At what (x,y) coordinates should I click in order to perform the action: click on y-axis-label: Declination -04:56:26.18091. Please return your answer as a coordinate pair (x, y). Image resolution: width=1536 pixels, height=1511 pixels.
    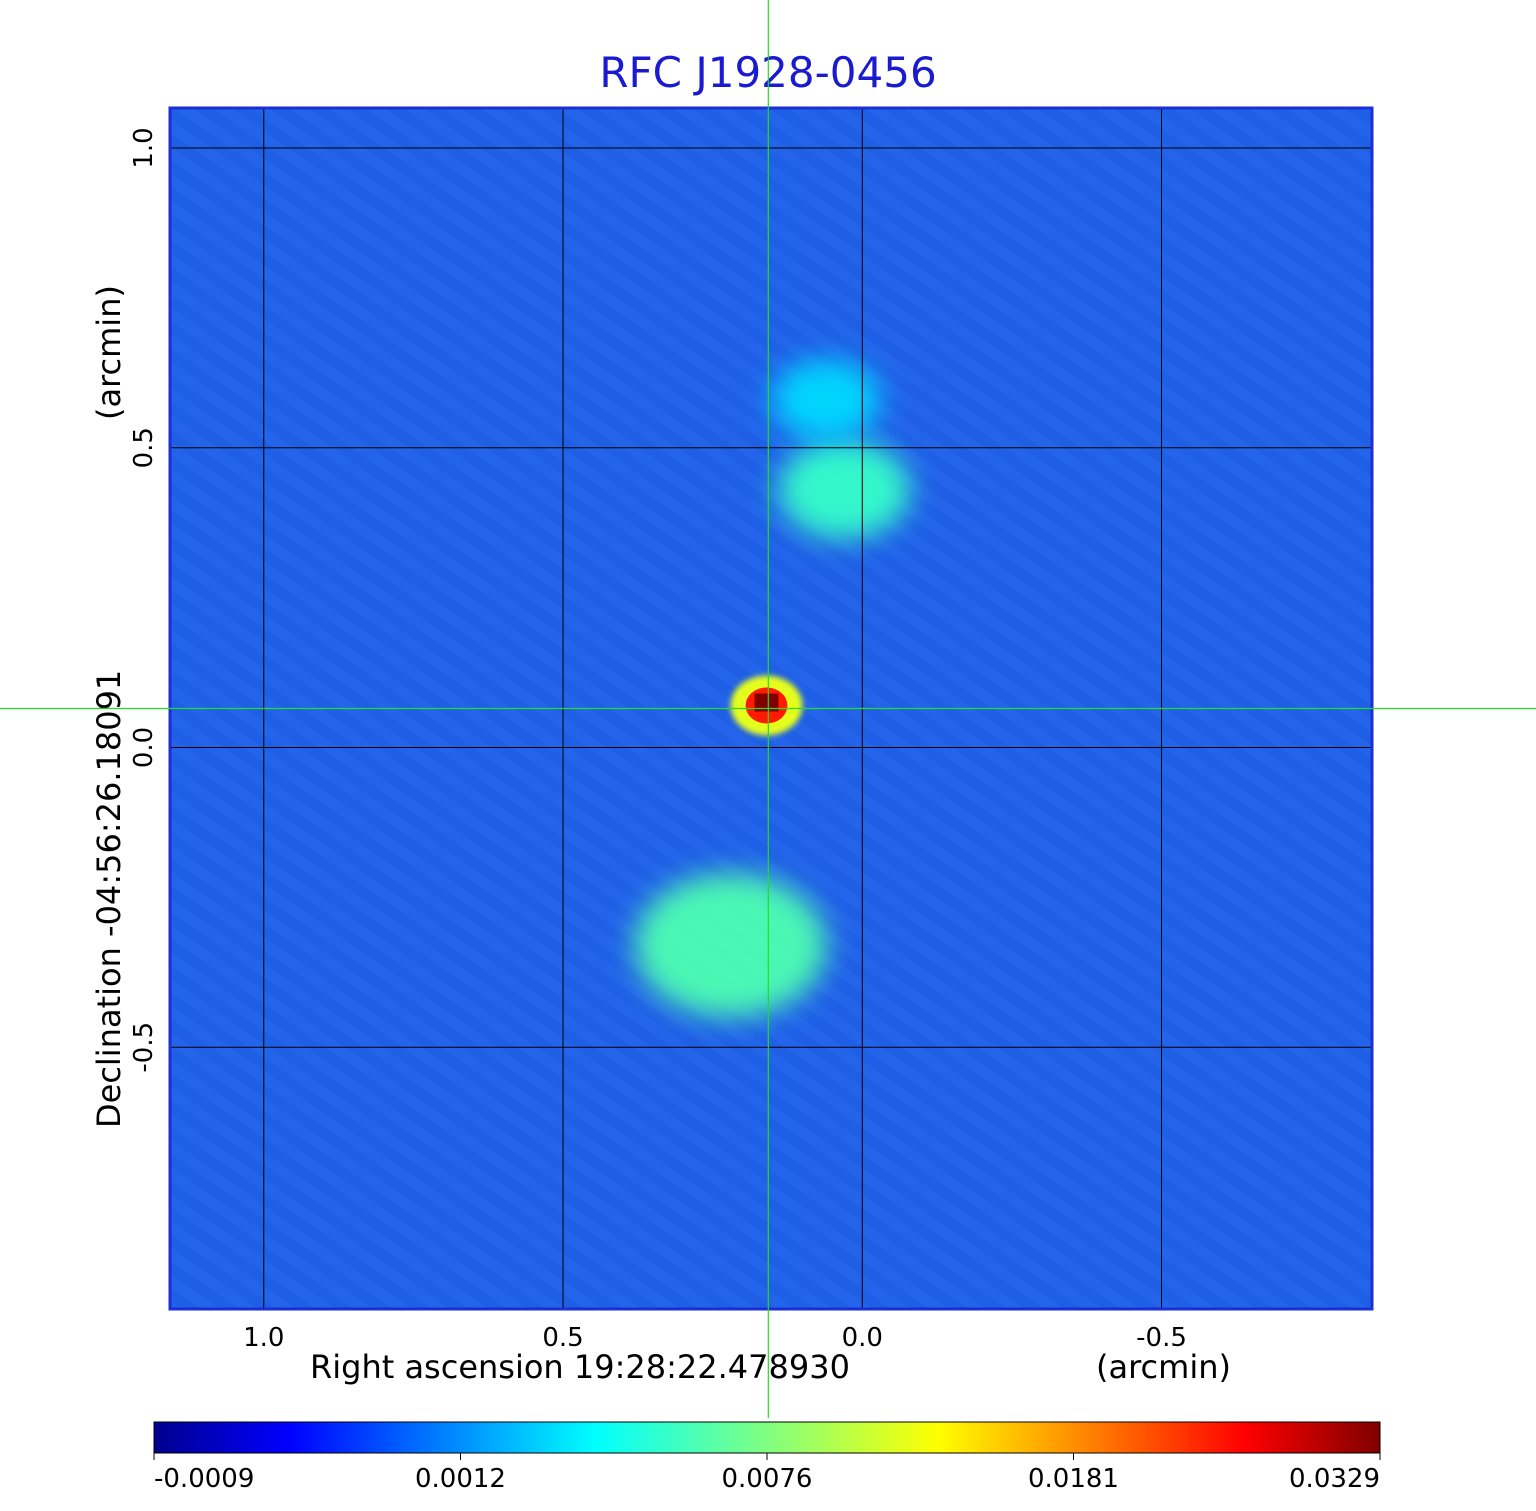
    Looking at the image, I should click on (109, 899).